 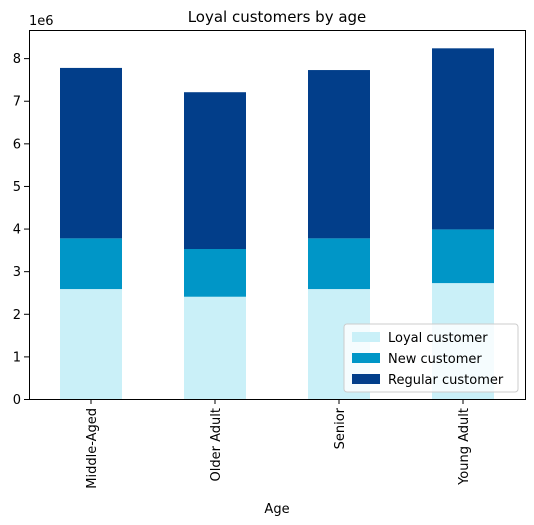 I want to click on y-axis: 0 1 2 3 4 5 6 7 8, so click(x=21, y=230).